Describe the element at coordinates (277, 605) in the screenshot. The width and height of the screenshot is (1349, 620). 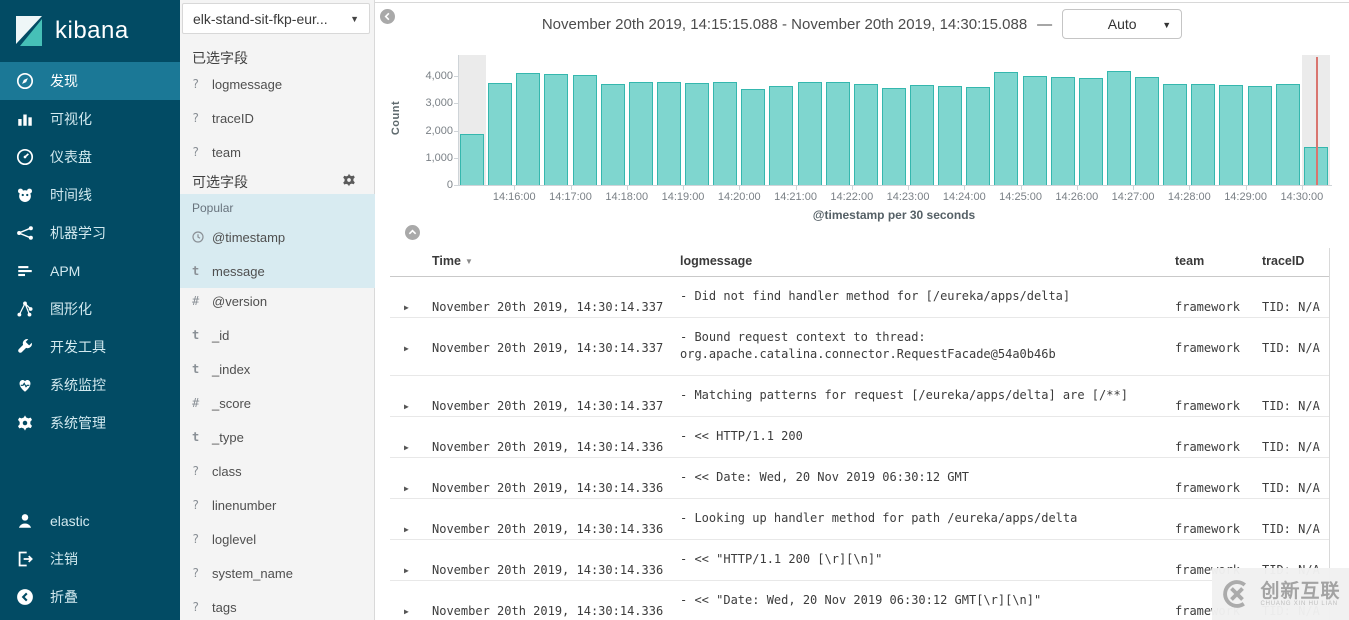
I see `field-item-tags: ? tags` at that location.